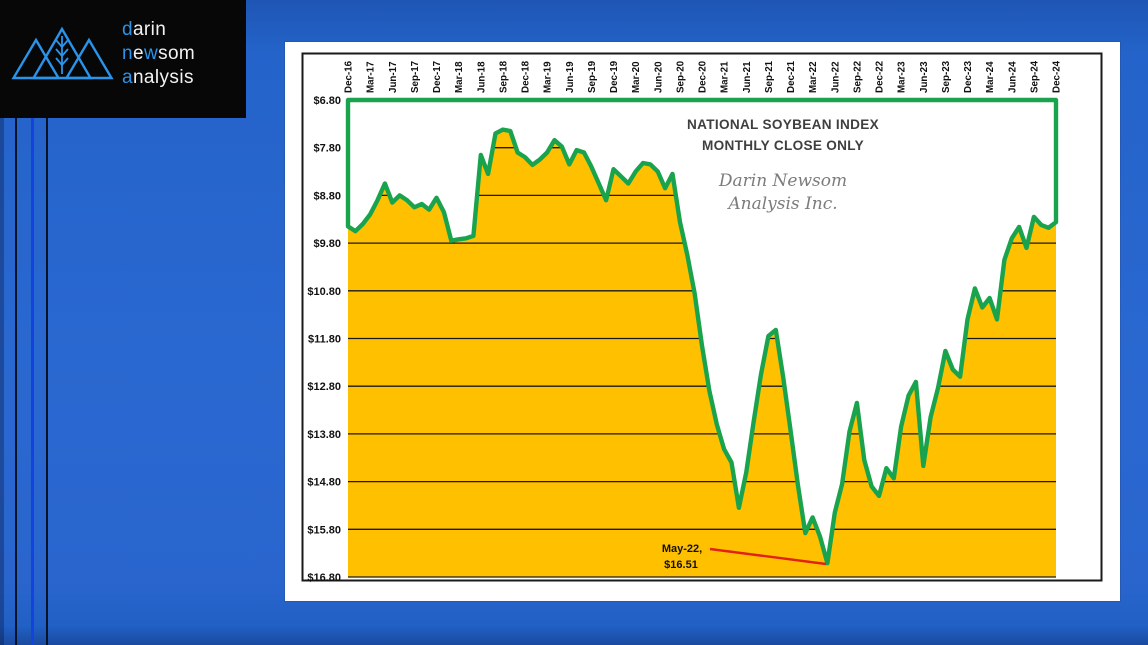  What do you see at coordinates (813, 77) in the screenshot?
I see `x-axis-tick-label: Mar-22` at bounding box center [813, 77].